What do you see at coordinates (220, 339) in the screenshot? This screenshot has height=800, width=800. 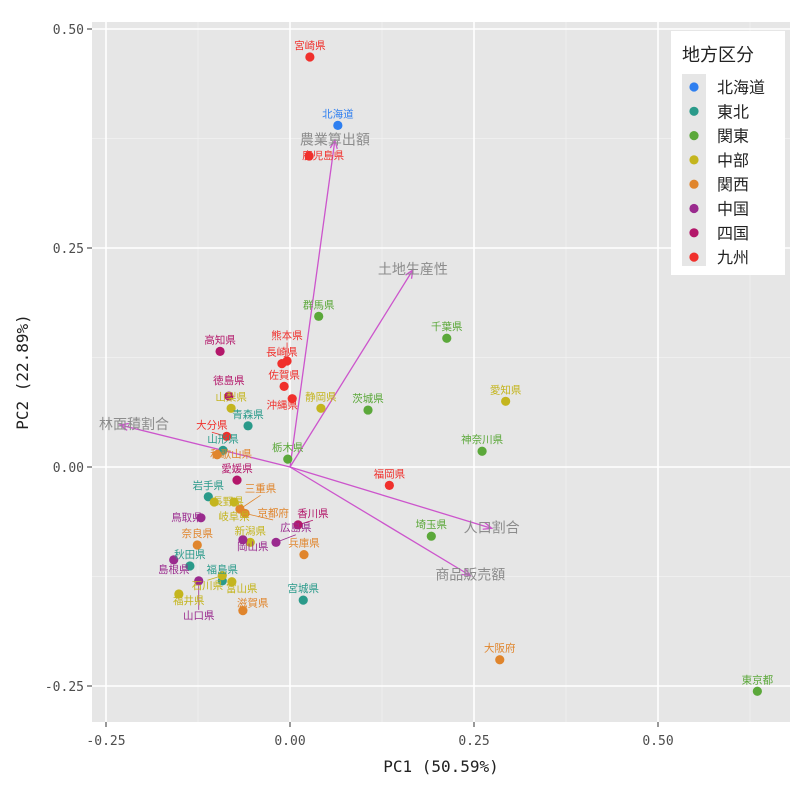 I see `point-label: 高知県` at bounding box center [220, 339].